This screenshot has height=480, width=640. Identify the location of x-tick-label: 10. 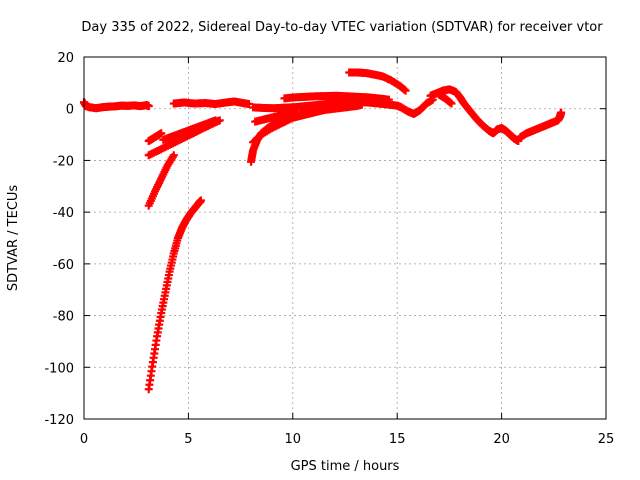
(293, 439).